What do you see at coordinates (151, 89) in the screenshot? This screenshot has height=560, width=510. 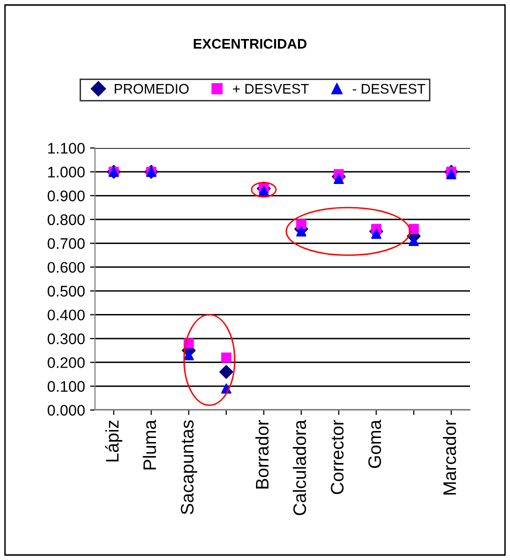 I see `legend-label: PROMEDIO` at bounding box center [151, 89].